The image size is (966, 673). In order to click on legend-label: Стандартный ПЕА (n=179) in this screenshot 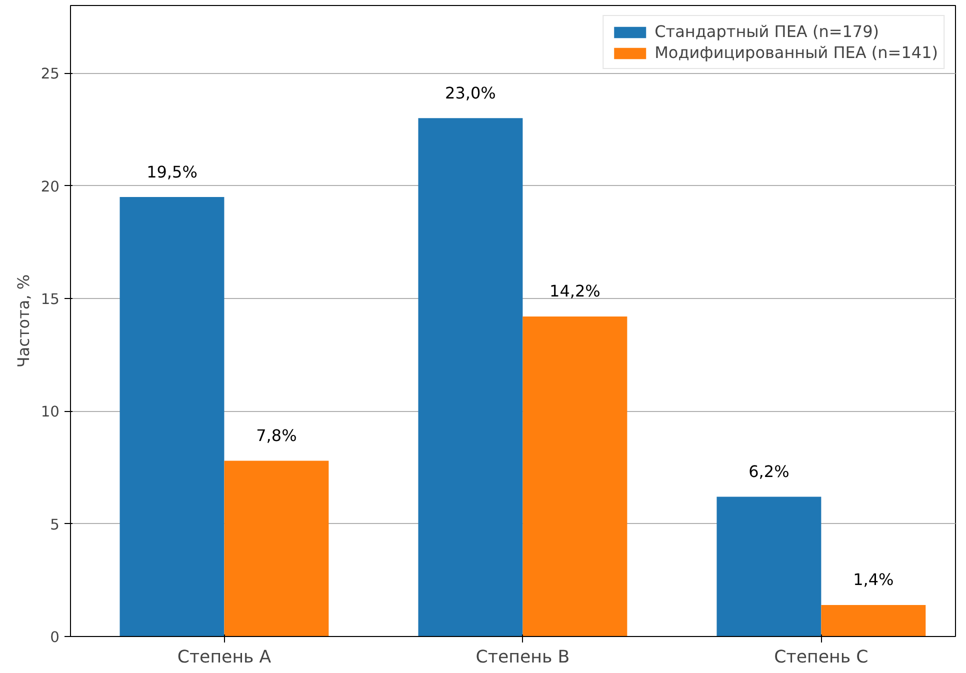, I will do `click(767, 31)`.